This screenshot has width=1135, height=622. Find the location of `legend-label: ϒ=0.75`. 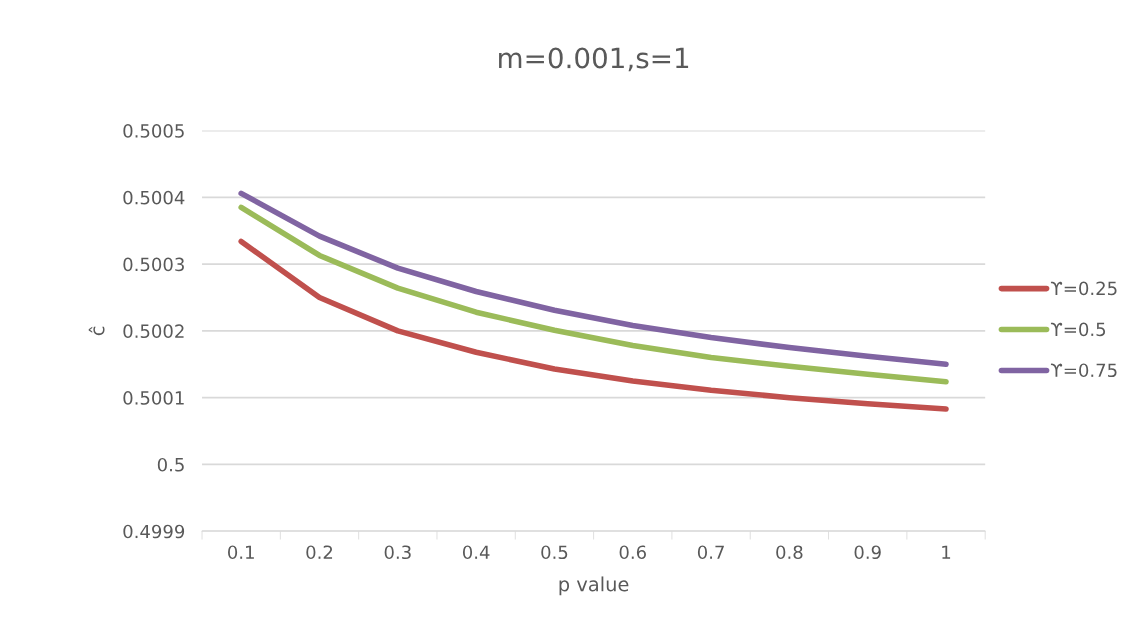

legend-label: ϒ=0.75 is located at coordinates (1083, 370).